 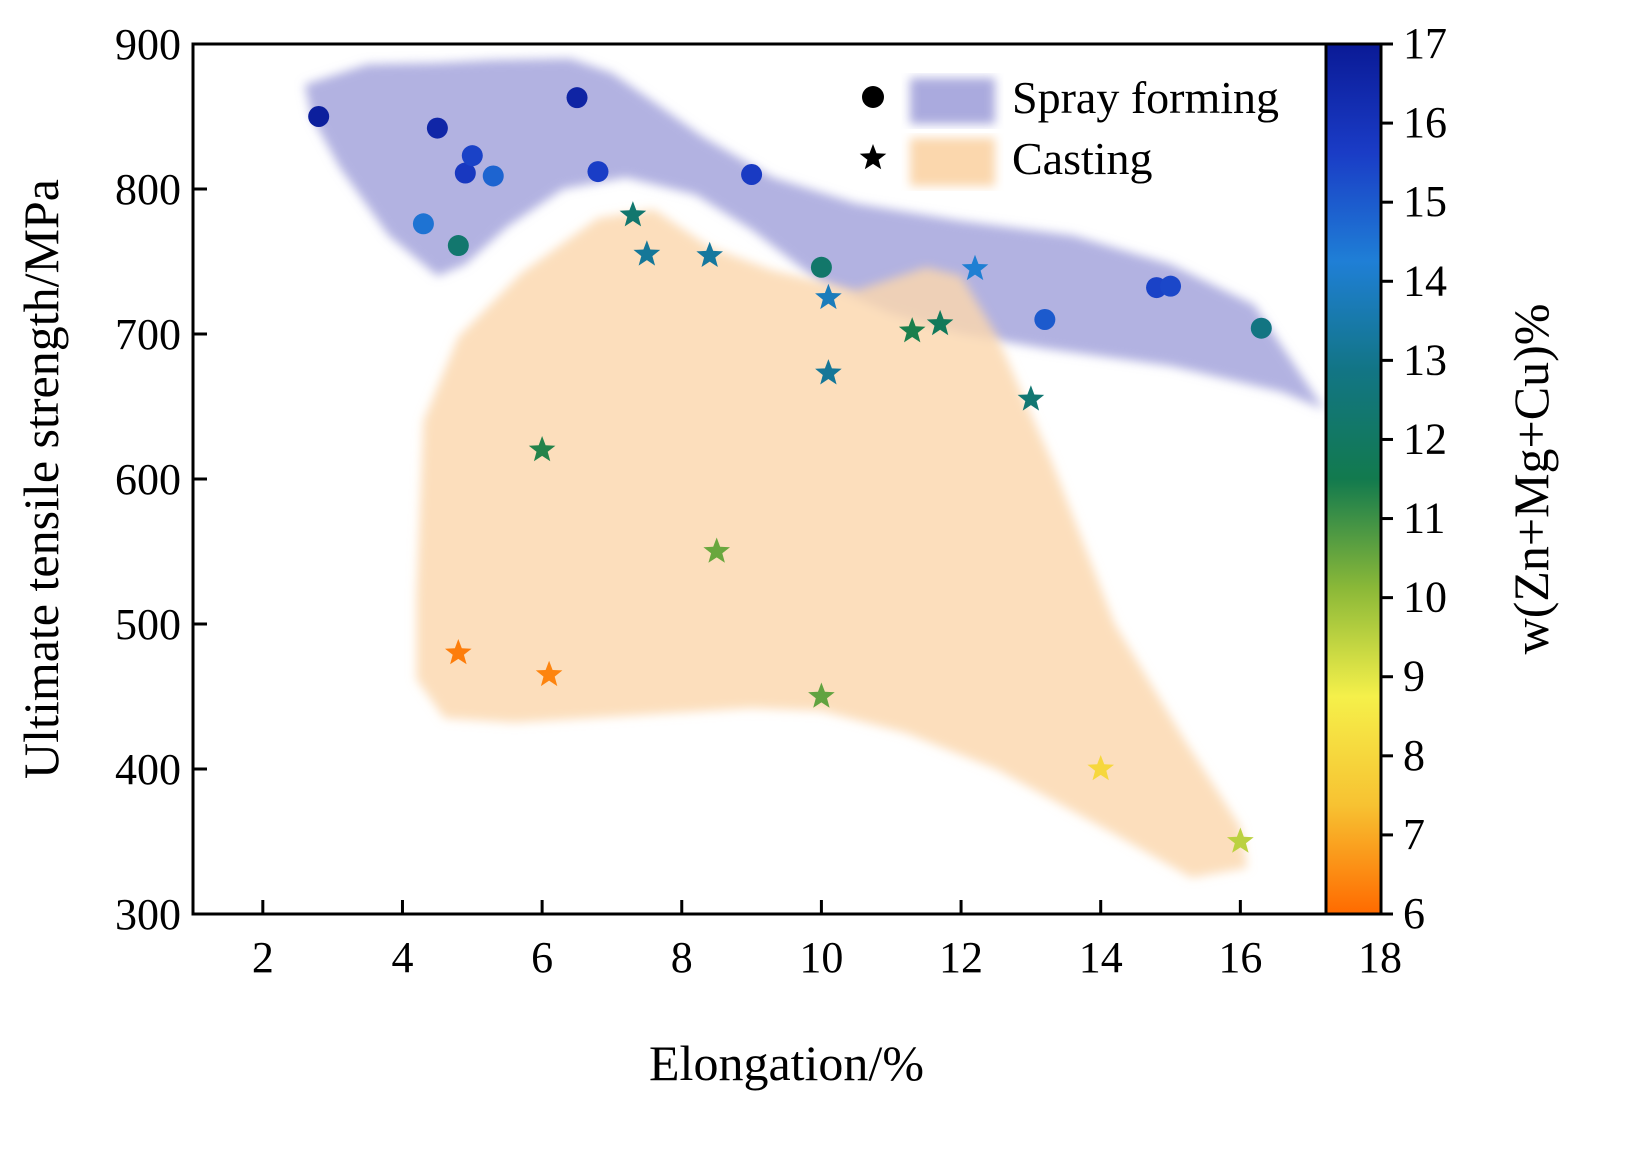 What do you see at coordinates (1240, 957) in the screenshot?
I see `x-tick-label: 16` at bounding box center [1240, 957].